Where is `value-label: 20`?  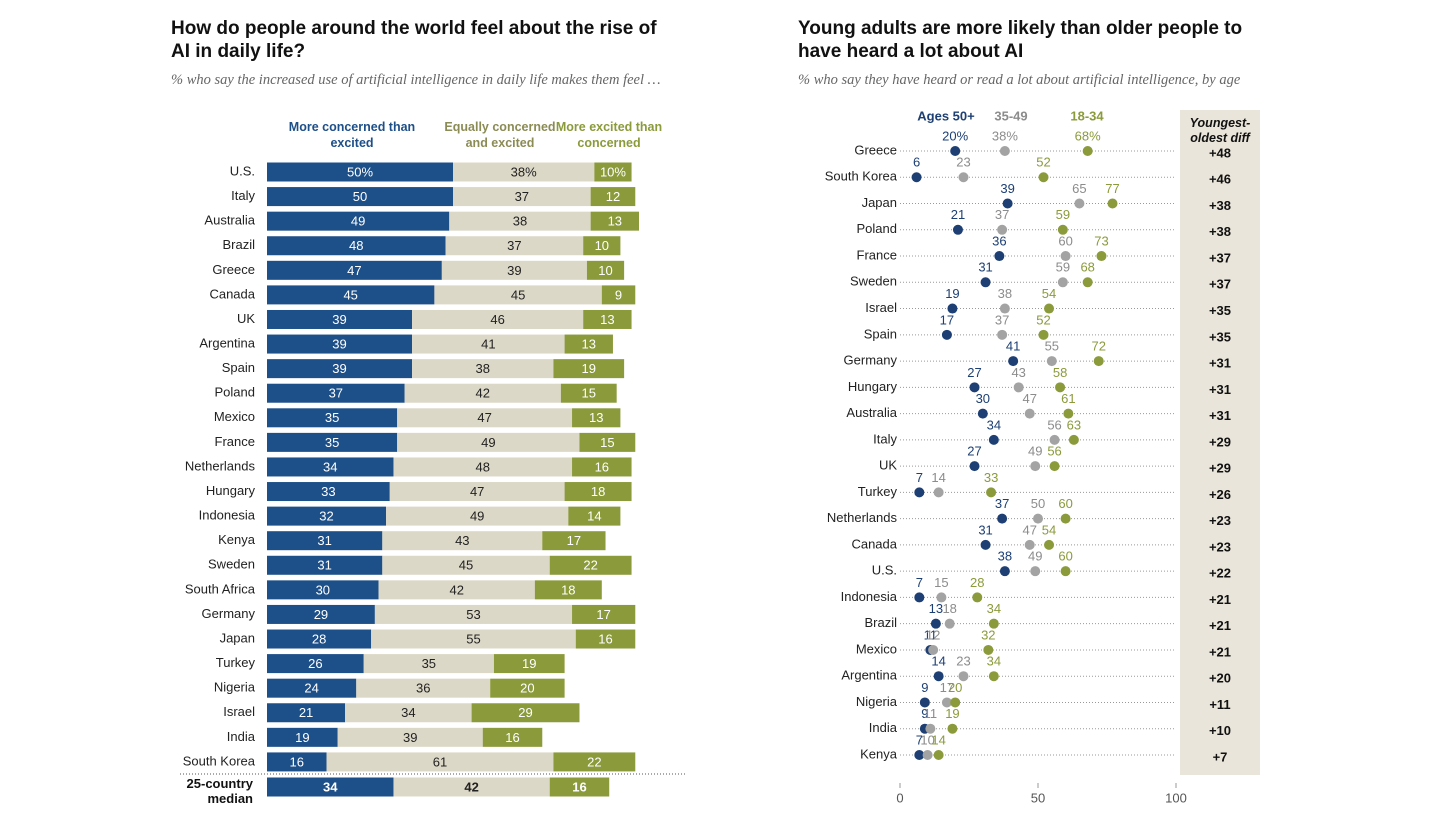
value-label: 20 is located at coordinates (527, 688).